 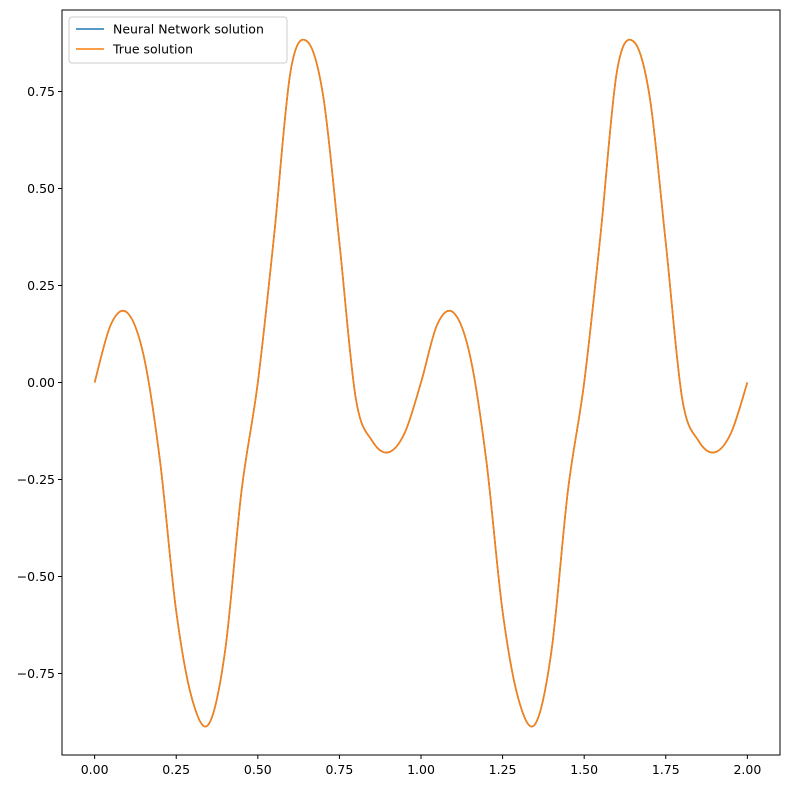 I want to click on x-tick-label: 2.00, so click(x=747, y=769).